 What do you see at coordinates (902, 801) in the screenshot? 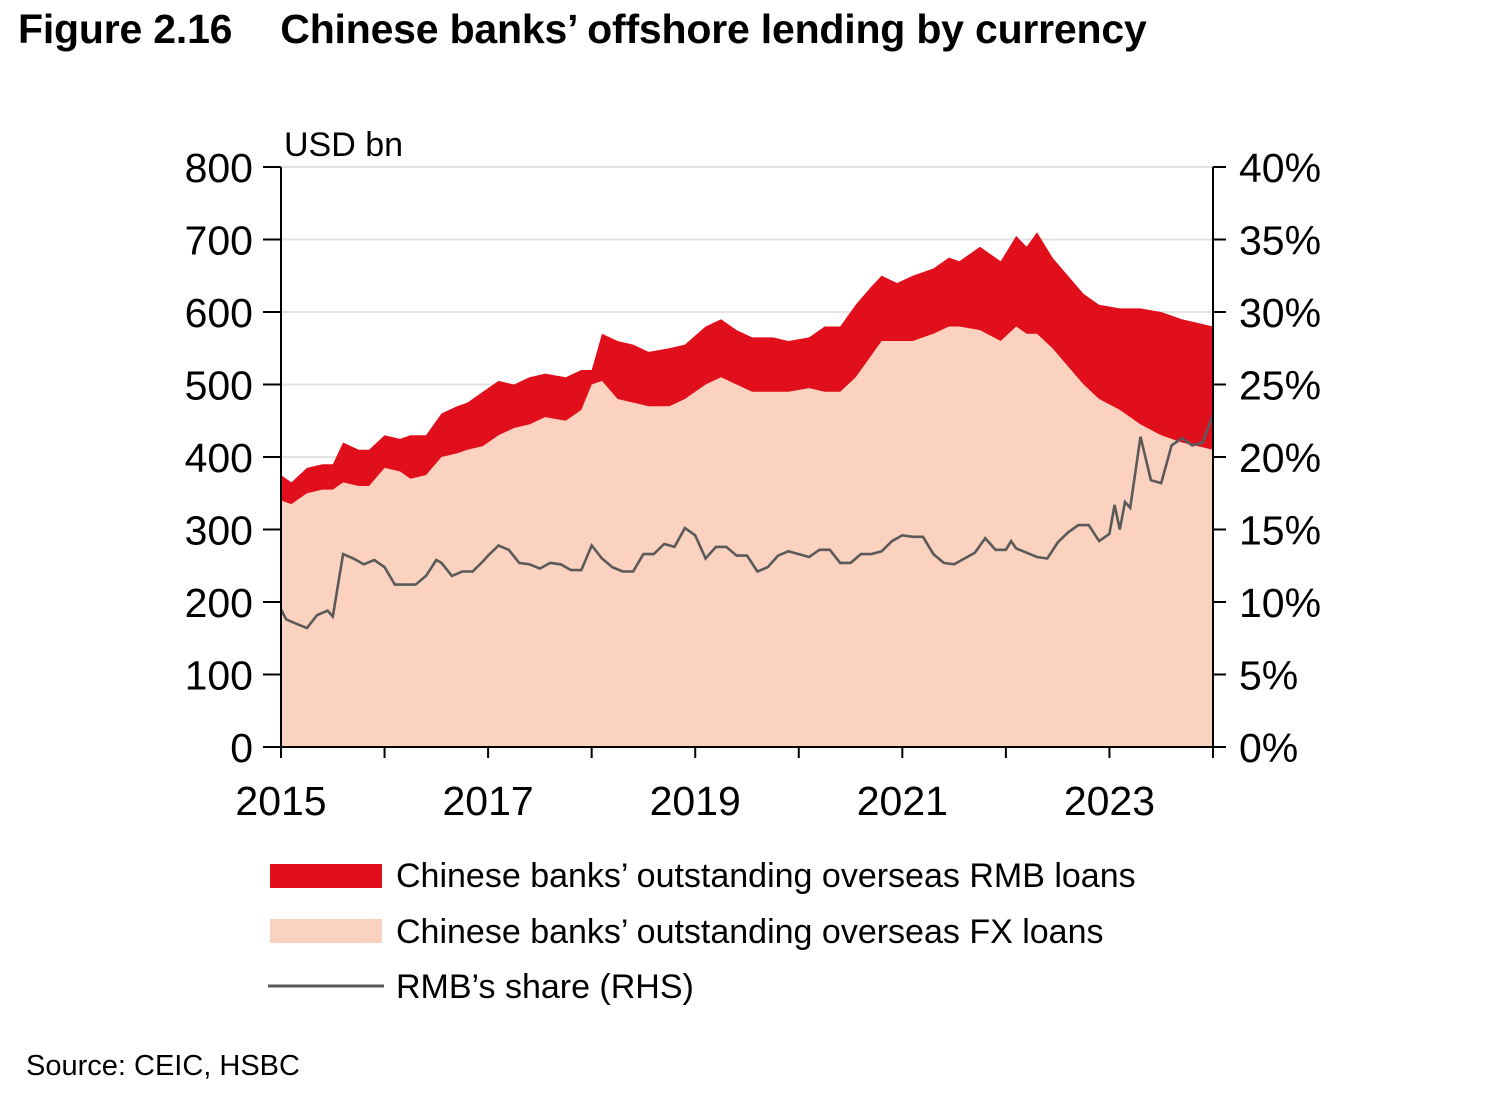
I see `x-axis-tick-label: 2021` at bounding box center [902, 801].